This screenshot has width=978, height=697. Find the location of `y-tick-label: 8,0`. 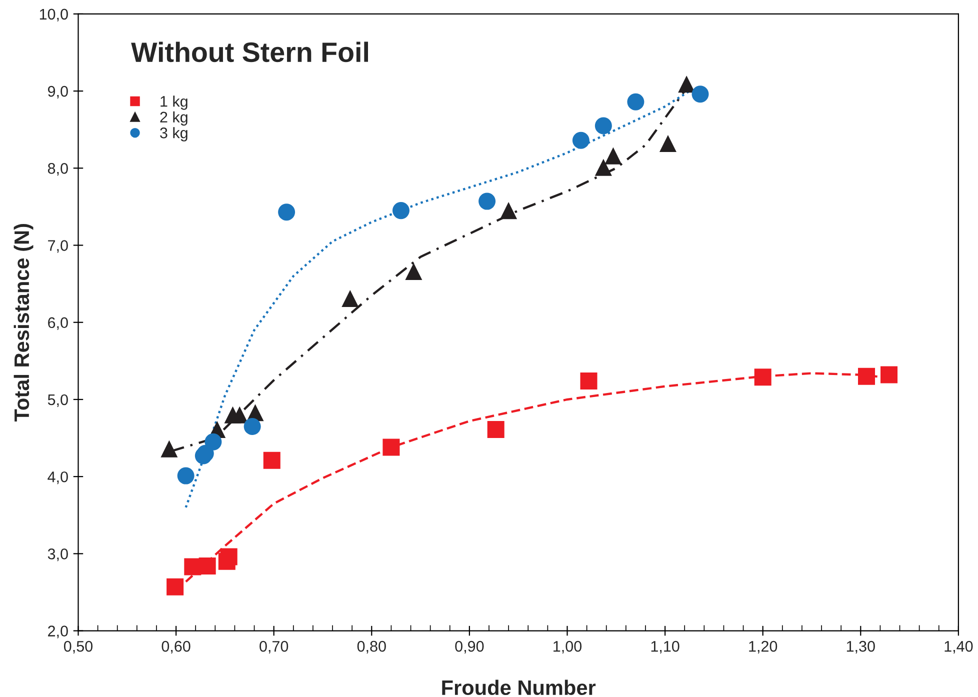

y-tick-label: 8,0 is located at coordinates (58, 169).